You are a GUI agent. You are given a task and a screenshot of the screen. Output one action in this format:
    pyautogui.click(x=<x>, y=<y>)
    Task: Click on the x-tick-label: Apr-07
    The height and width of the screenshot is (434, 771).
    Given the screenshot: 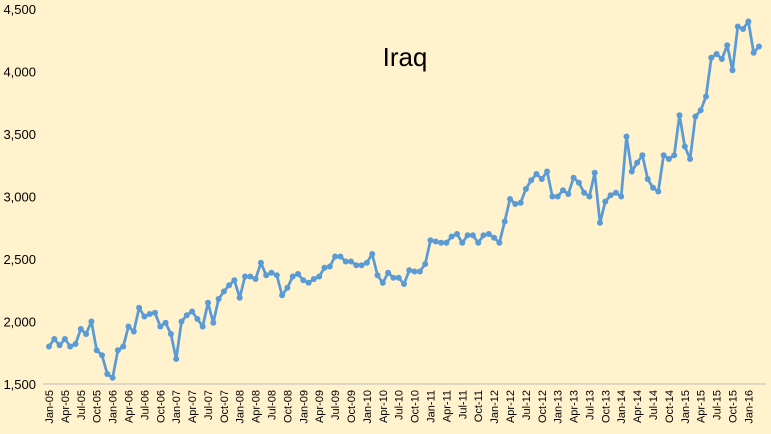 What is the action you would take?
    pyautogui.click(x=193, y=406)
    